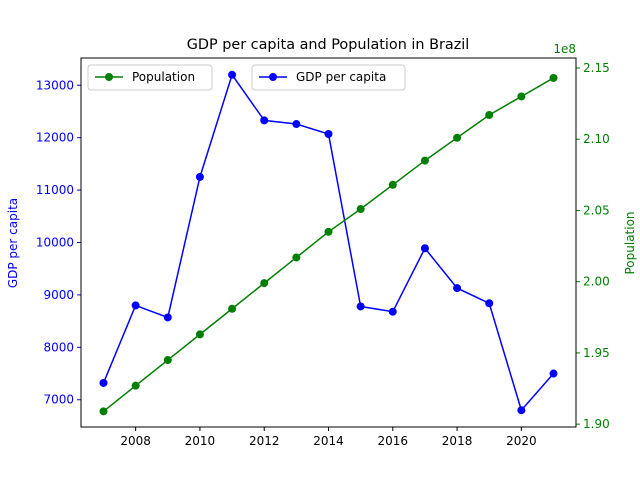  Describe the element at coordinates (55, 85) in the screenshot. I see `left-tick-label: 13000` at that location.